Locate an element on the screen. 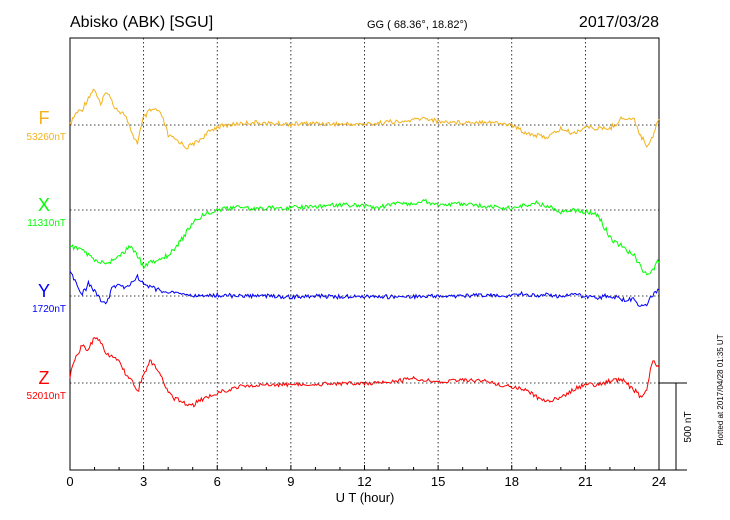  x-tick-label: 0 is located at coordinates (69, 481).